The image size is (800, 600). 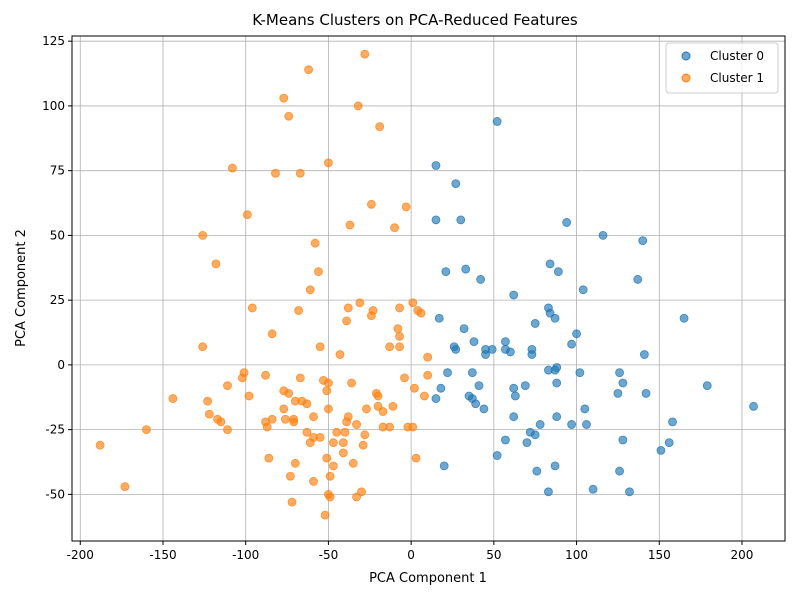 What do you see at coordinates (245, 555) in the screenshot?
I see `x-tick-label: -100` at bounding box center [245, 555].